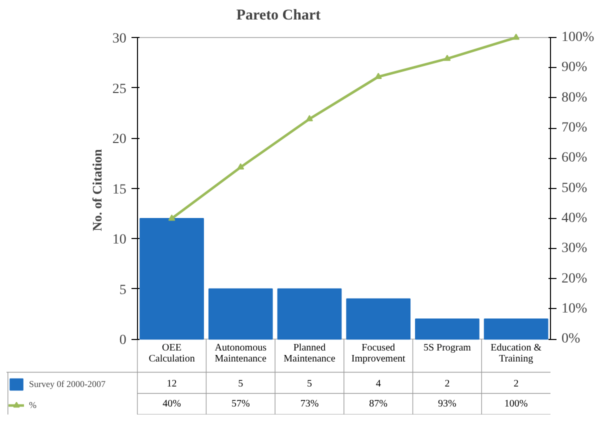 This screenshot has width=614, height=422. What do you see at coordinates (122, 290) in the screenshot?
I see `y-tick-label: 5` at bounding box center [122, 290].